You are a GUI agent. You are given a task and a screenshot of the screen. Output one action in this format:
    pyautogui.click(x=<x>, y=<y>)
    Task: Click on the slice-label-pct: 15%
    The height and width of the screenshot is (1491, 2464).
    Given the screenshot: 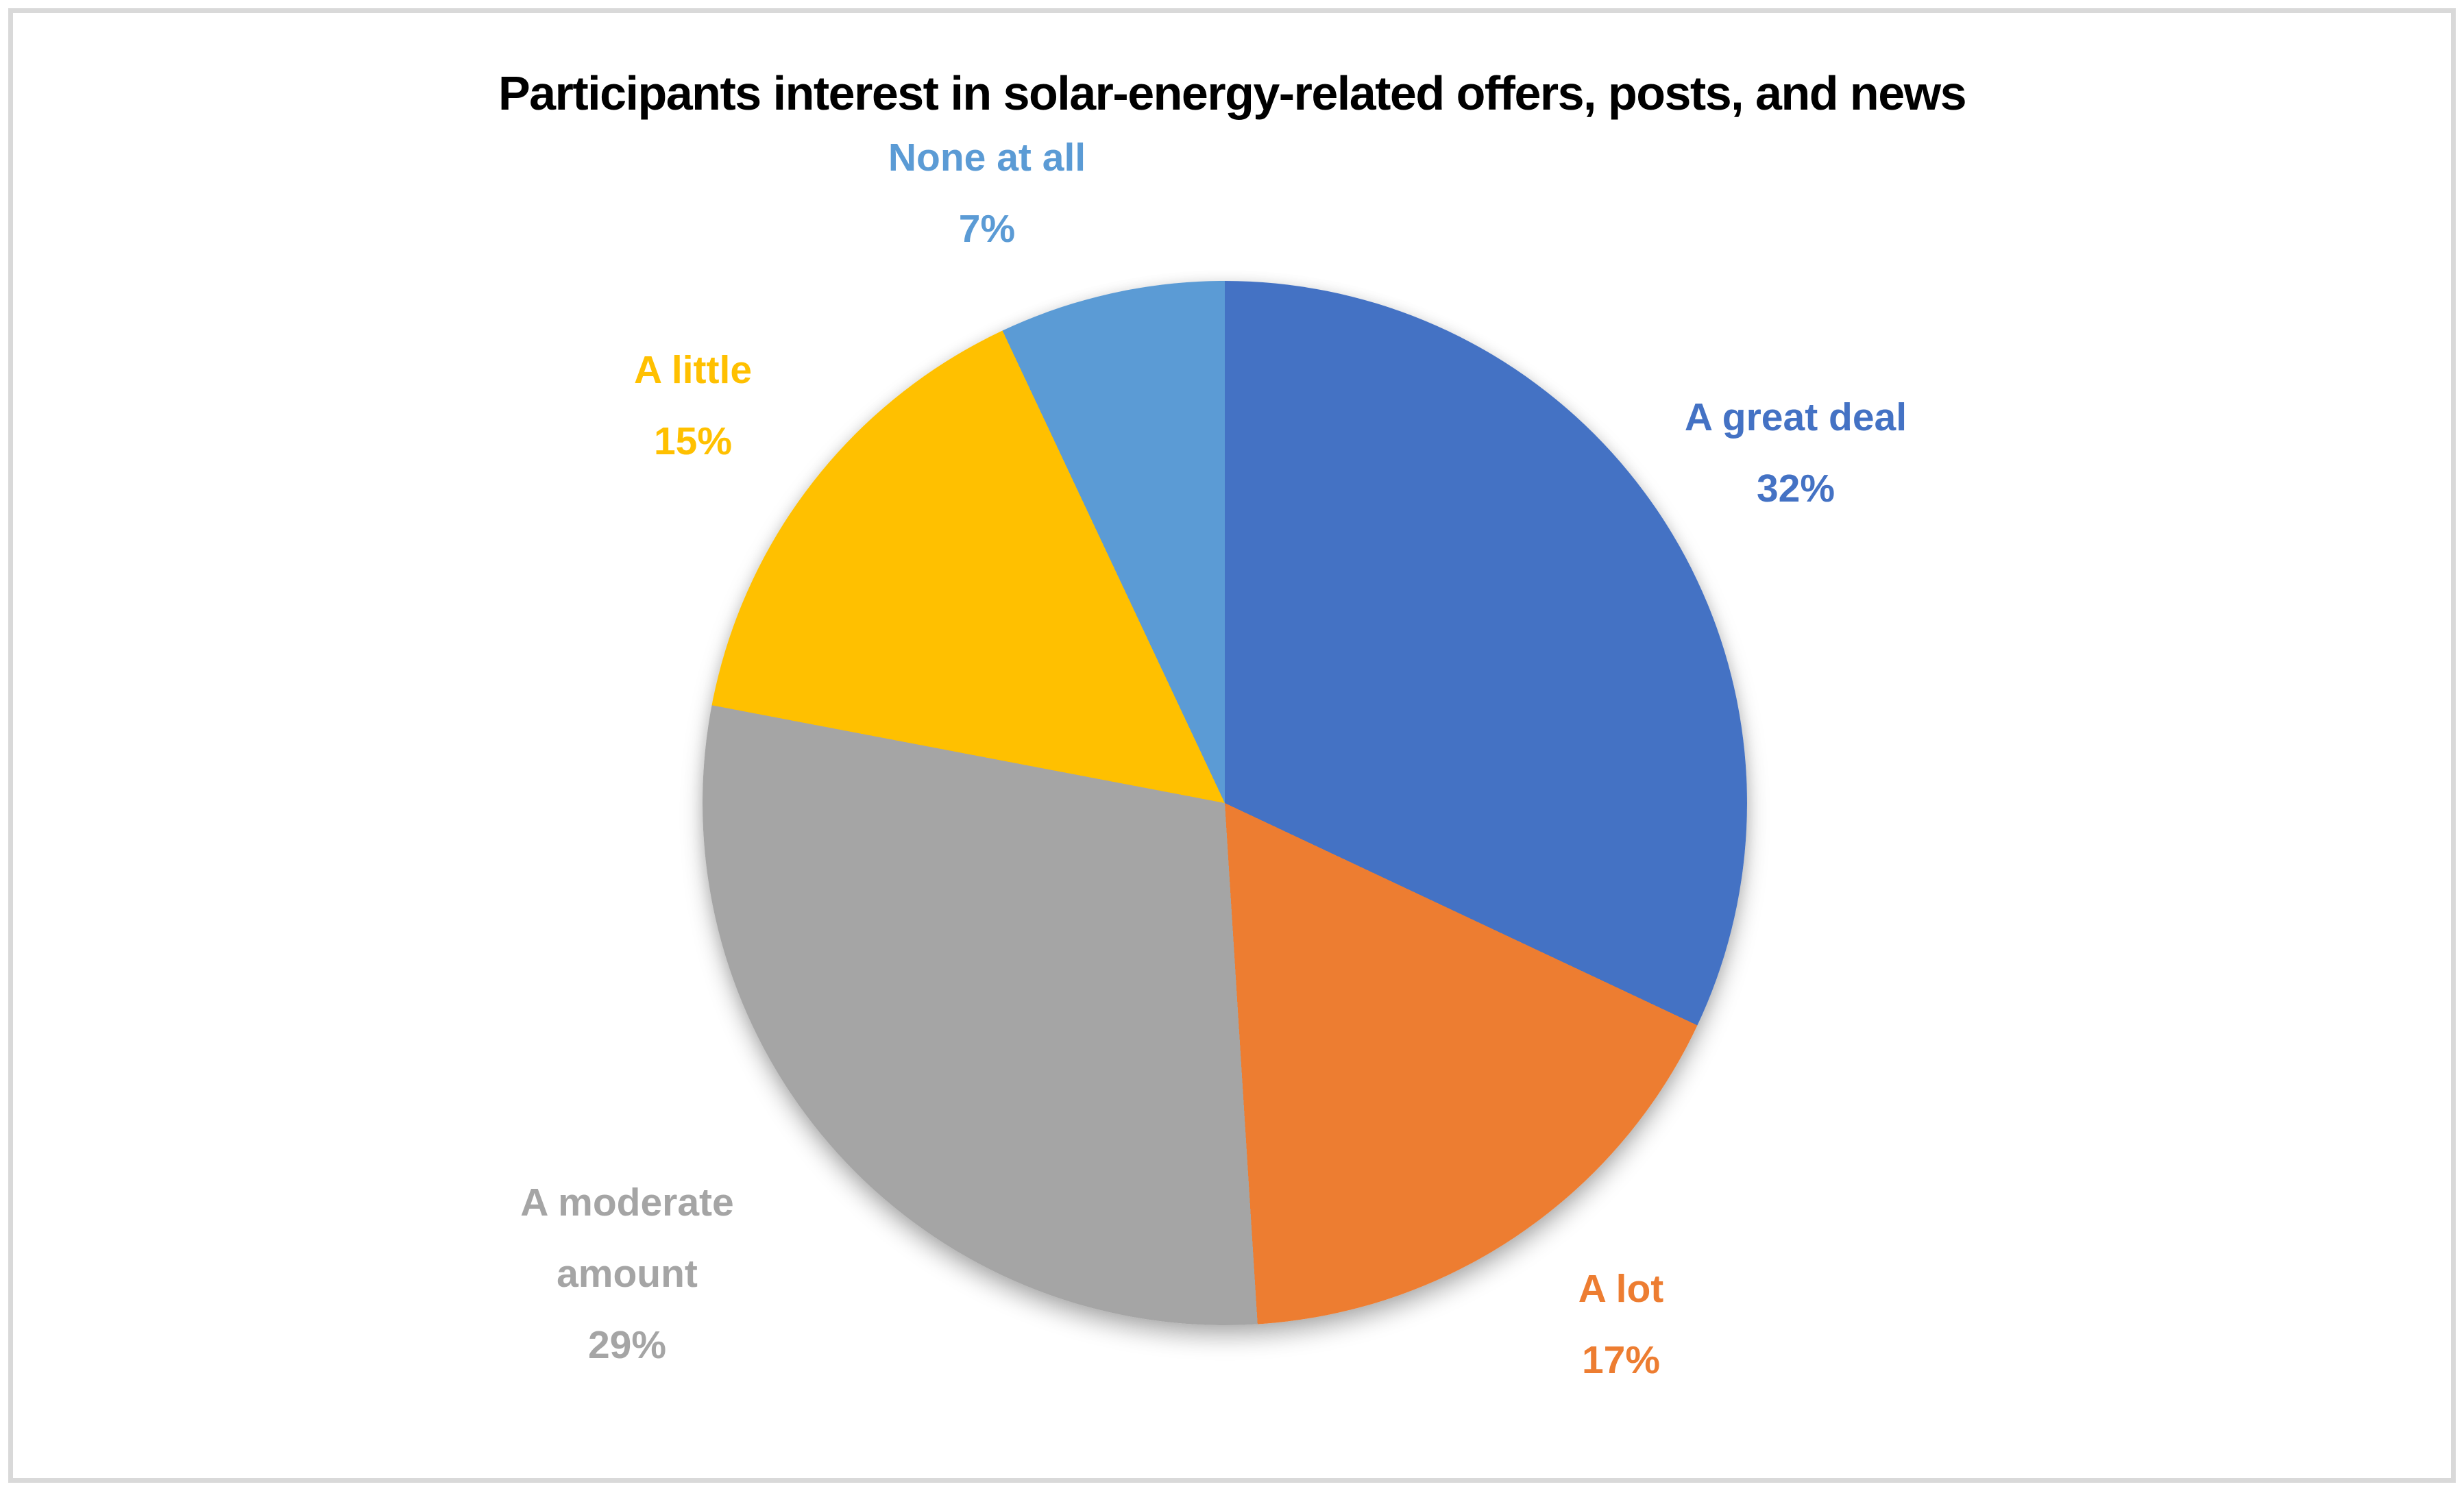 What is the action you would take?
    pyautogui.click(x=693, y=441)
    